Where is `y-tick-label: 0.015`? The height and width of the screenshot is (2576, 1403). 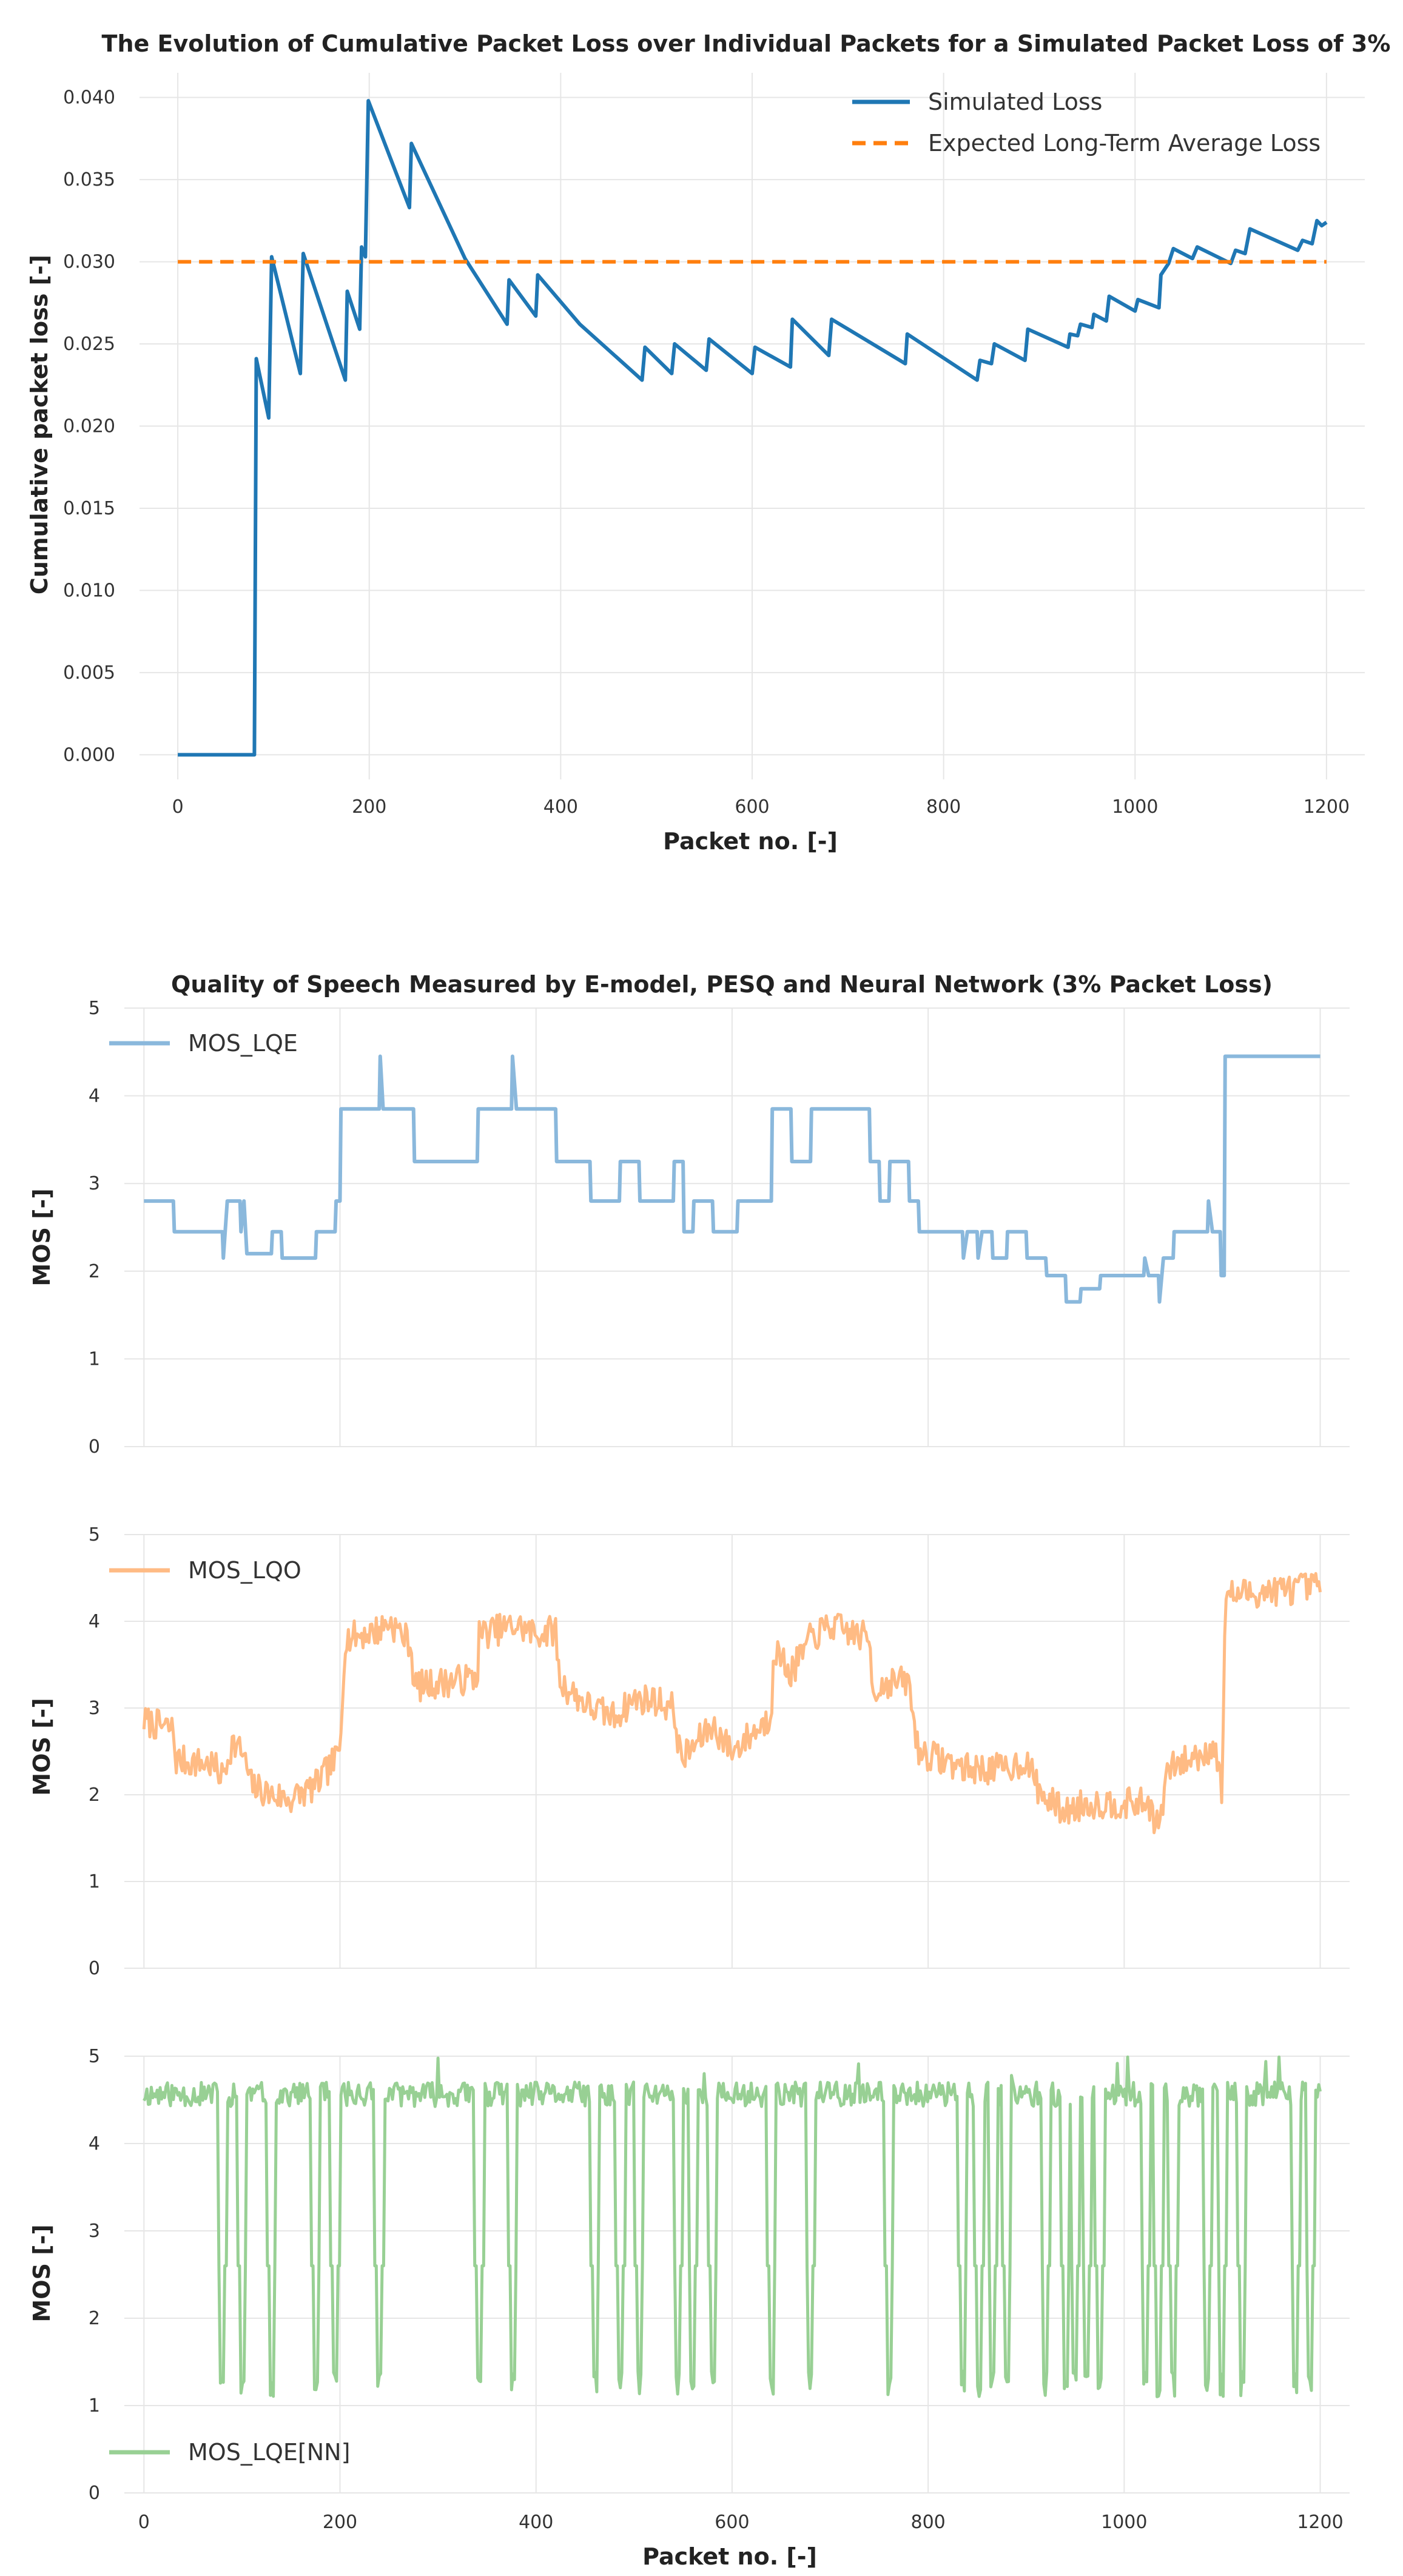 y-tick-label: 0.015 is located at coordinates (89, 508).